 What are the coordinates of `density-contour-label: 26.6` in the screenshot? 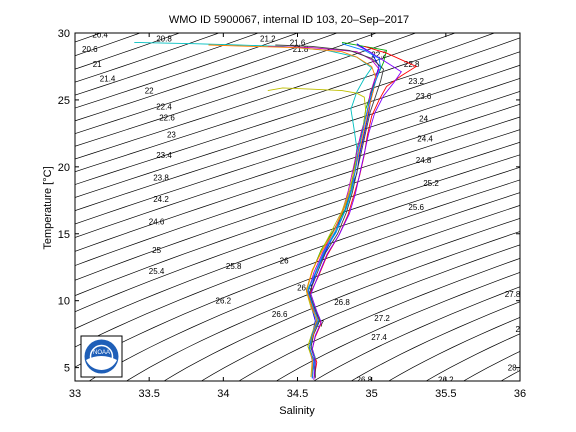 It's located at (280, 314).